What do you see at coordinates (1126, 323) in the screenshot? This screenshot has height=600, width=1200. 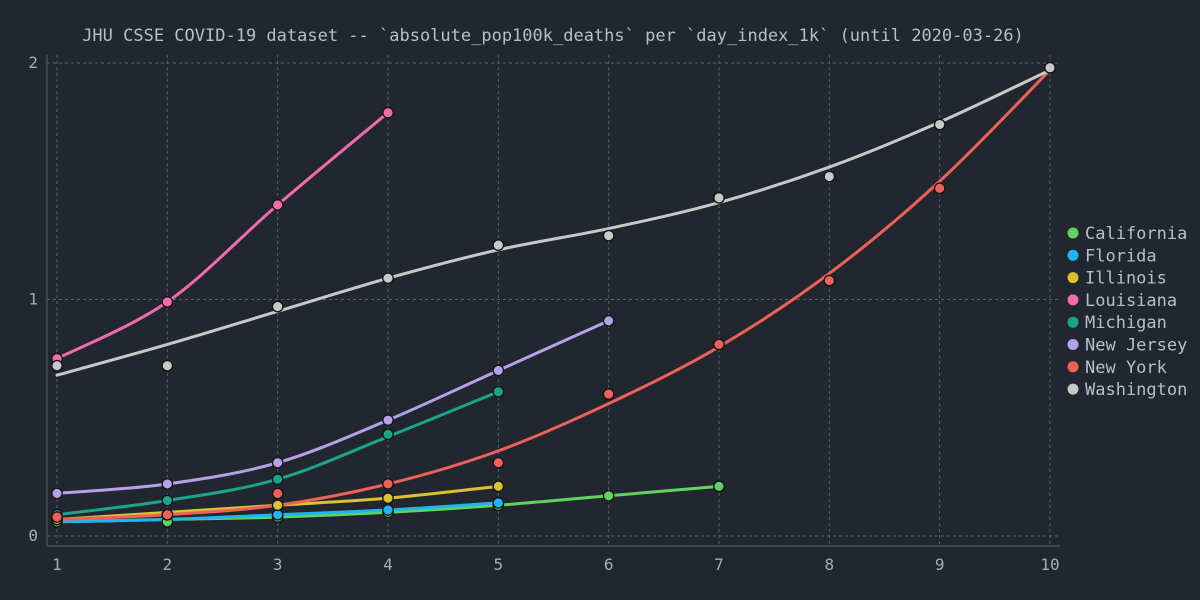 I see `legend-label: Michigan` at bounding box center [1126, 323].